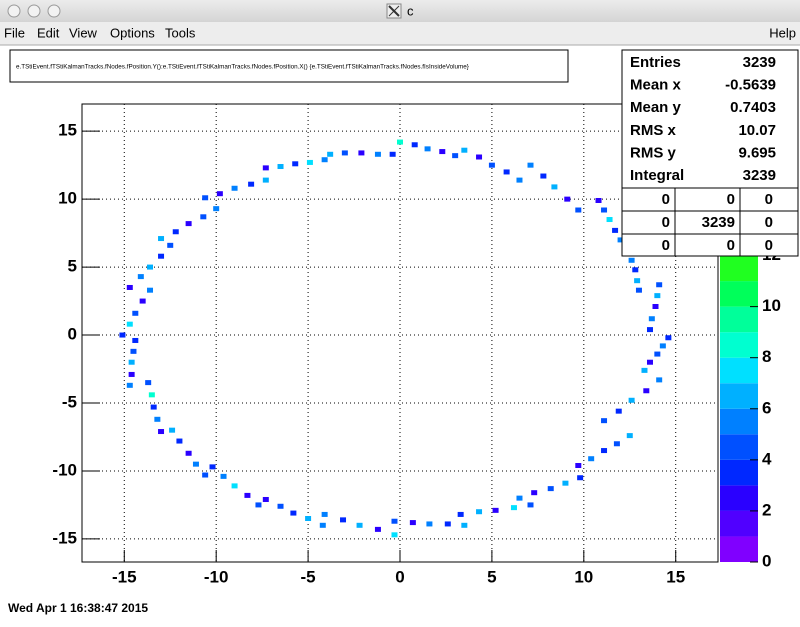  I want to click on minimize-button, so click(34, 11).